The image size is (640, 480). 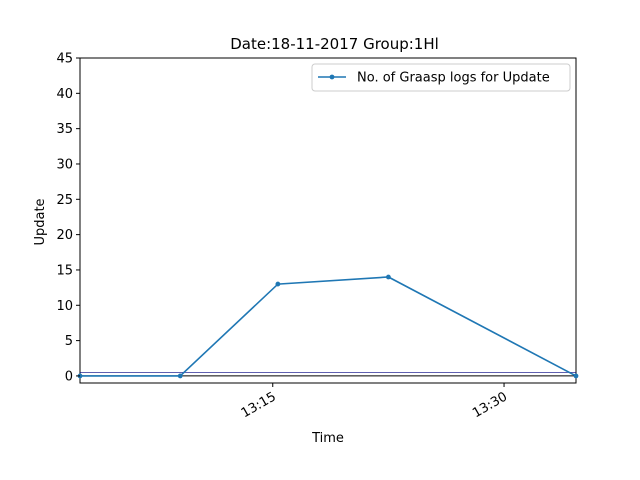 What do you see at coordinates (64, 200) in the screenshot?
I see `y-tick-label: 25` at bounding box center [64, 200].